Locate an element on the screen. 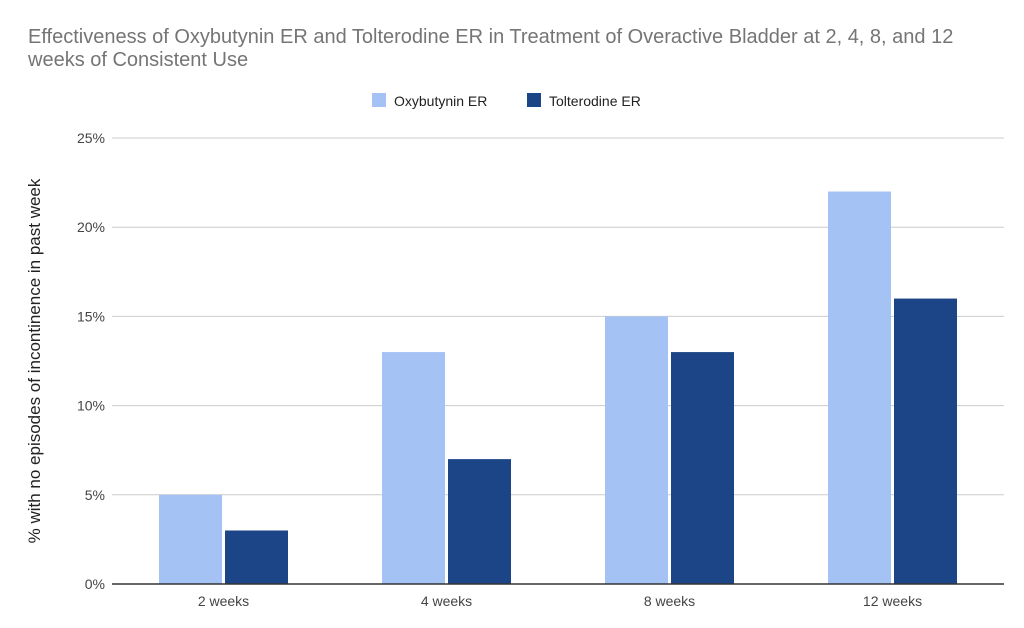 This screenshot has height=628, width=1024. x-tick-label: 12 weeks is located at coordinates (892, 601).